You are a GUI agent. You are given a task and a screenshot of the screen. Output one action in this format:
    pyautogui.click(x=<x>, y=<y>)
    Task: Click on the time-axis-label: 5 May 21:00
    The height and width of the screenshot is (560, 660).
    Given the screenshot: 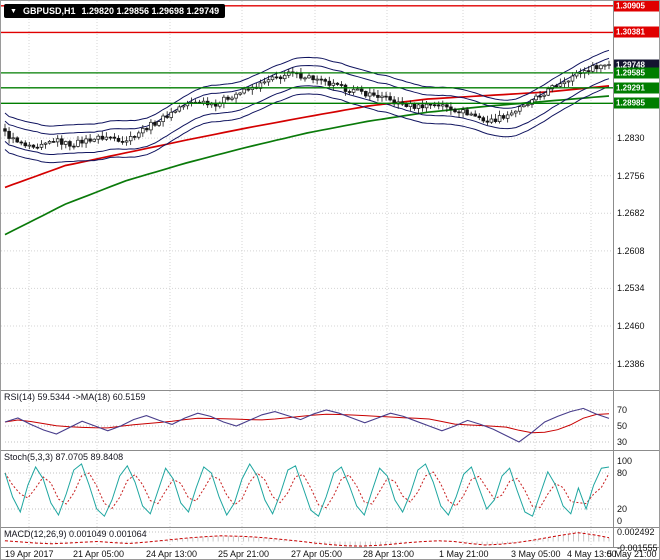 What is the action you would take?
    pyautogui.click(x=632, y=554)
    